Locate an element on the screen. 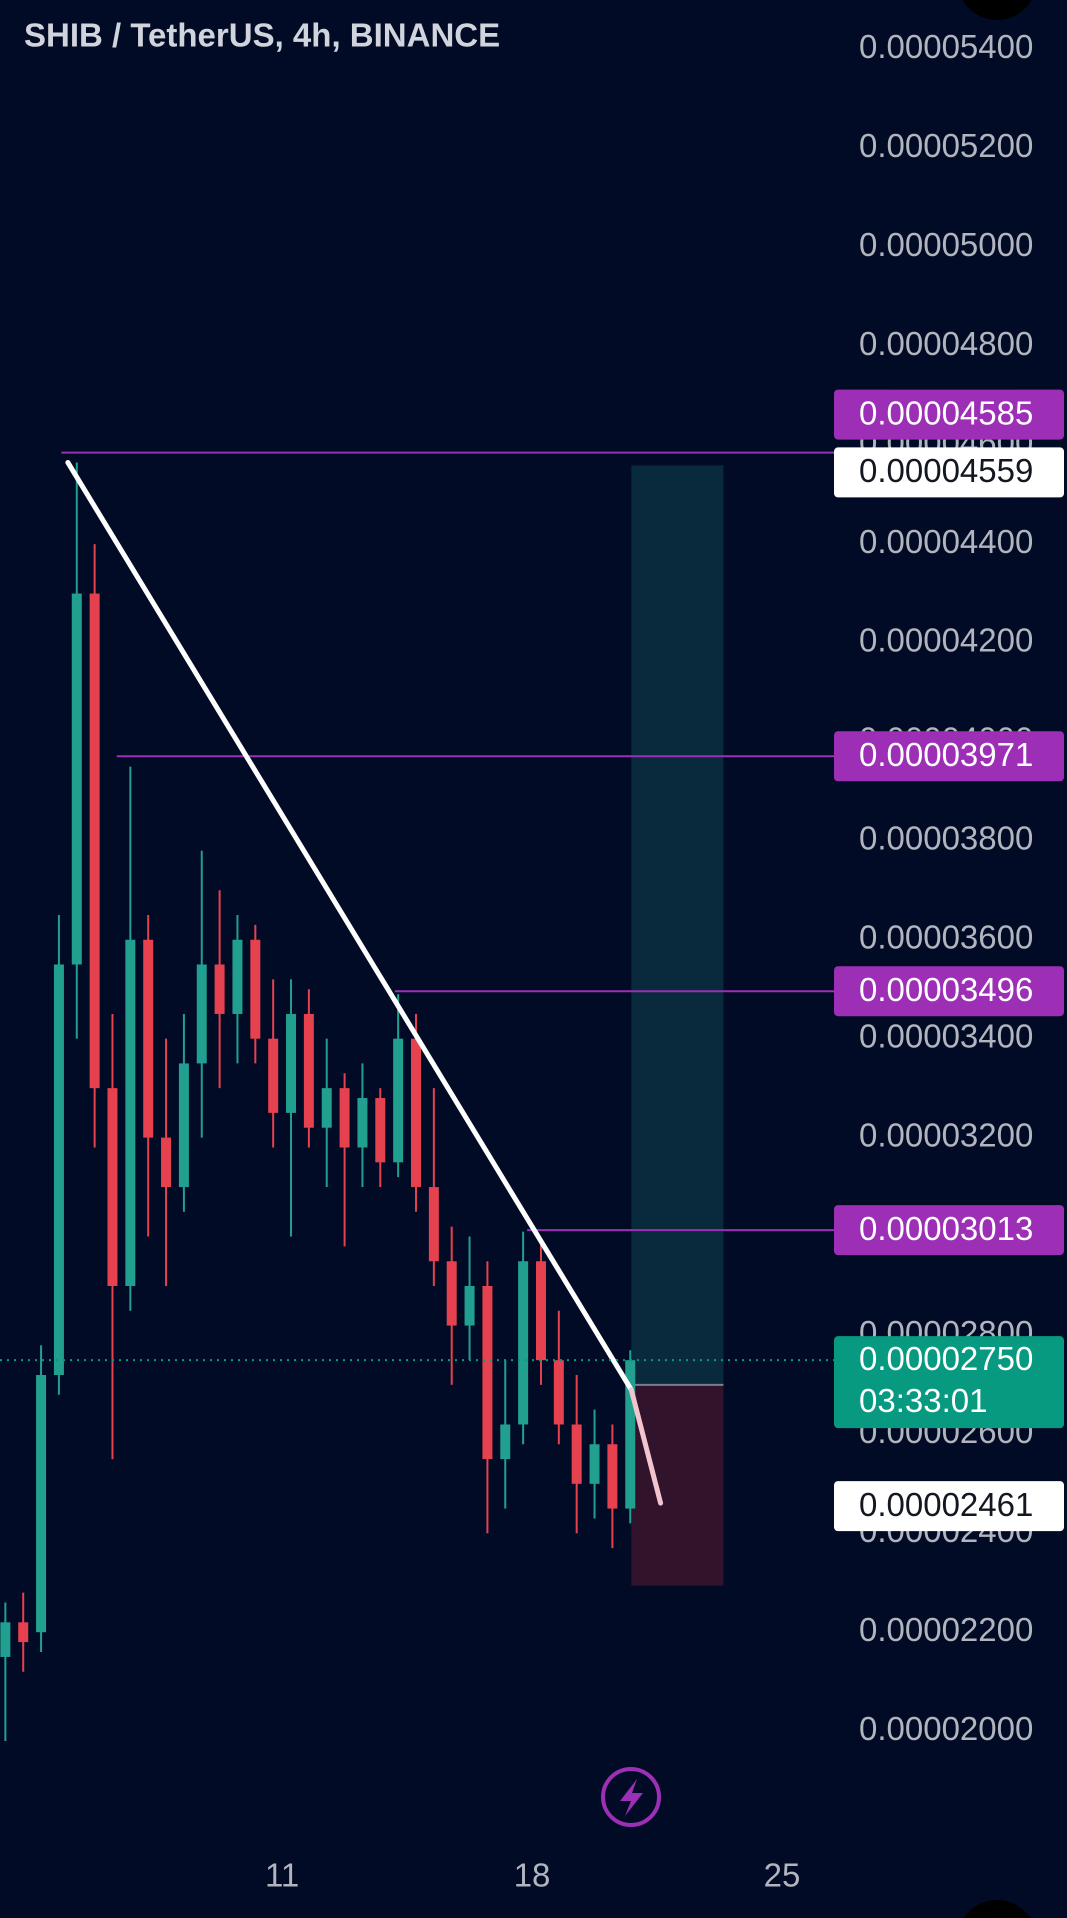 This screenshot has width=1067, height=1918. position-loss is located at coordinates (677, 1485).